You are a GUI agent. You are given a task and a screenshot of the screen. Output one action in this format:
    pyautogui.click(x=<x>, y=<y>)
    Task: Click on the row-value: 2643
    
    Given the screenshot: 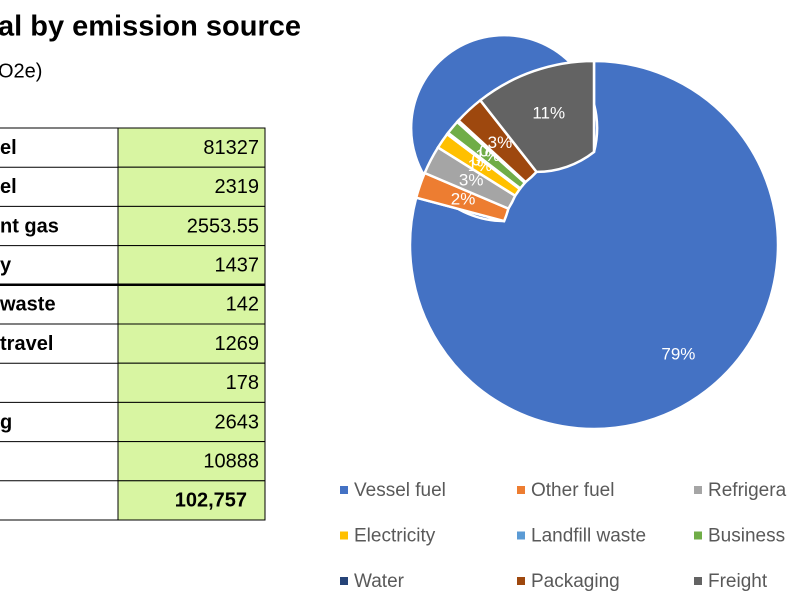 What is the action you would take?
    pyautogui.click(x=237, y=422)
    